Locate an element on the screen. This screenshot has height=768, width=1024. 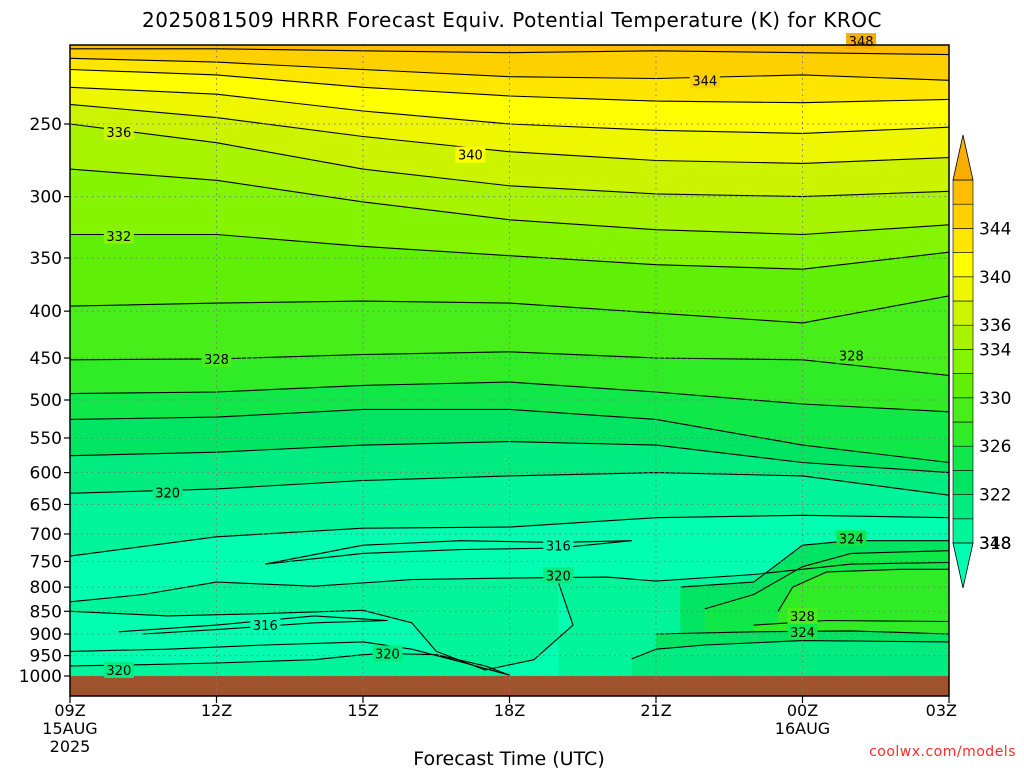
colorbar-label: 322 is located at coordinates (995, 496).